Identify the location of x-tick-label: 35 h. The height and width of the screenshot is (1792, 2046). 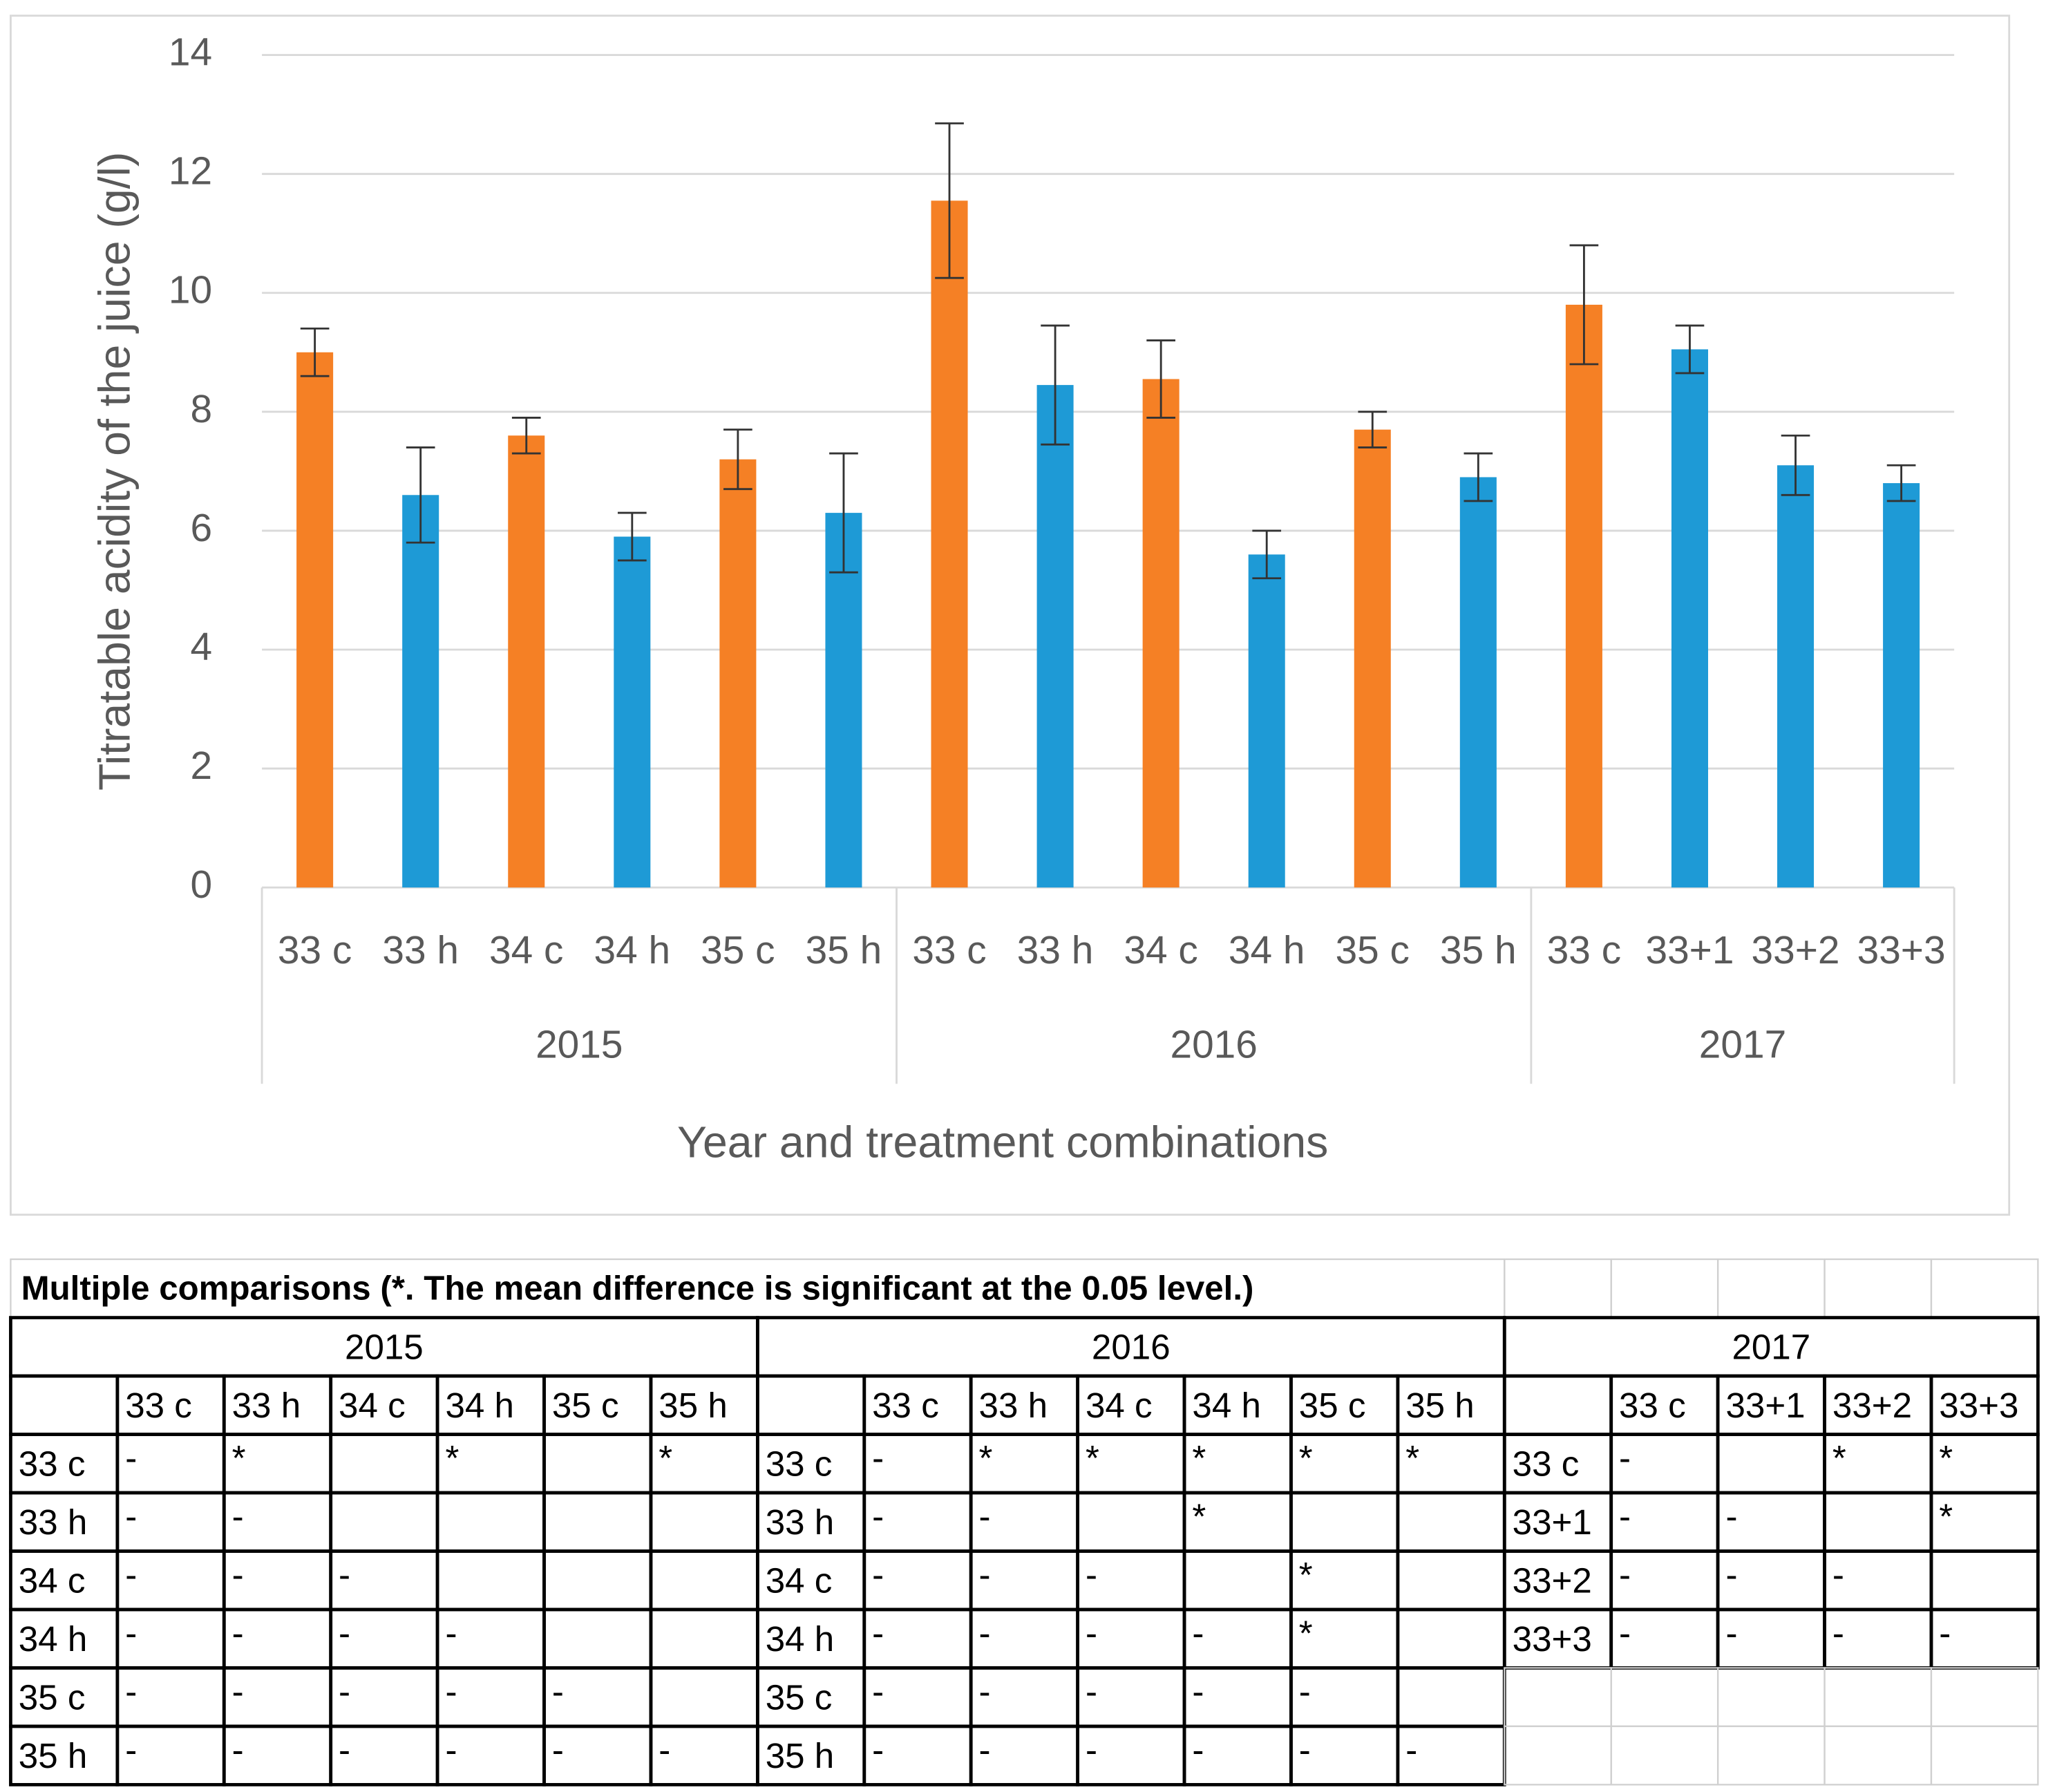
(844, 951).